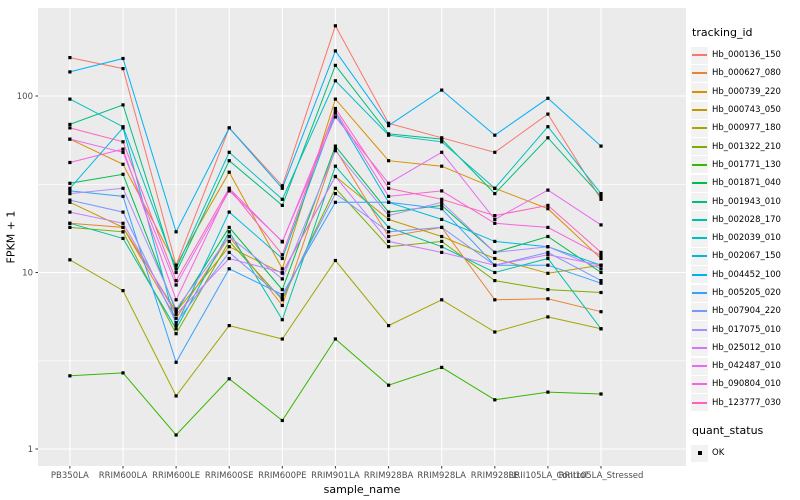 The width and height of the screenshot is (800, 500). I want to click on legend-label: Hb_004452_100, so click(746, 274).